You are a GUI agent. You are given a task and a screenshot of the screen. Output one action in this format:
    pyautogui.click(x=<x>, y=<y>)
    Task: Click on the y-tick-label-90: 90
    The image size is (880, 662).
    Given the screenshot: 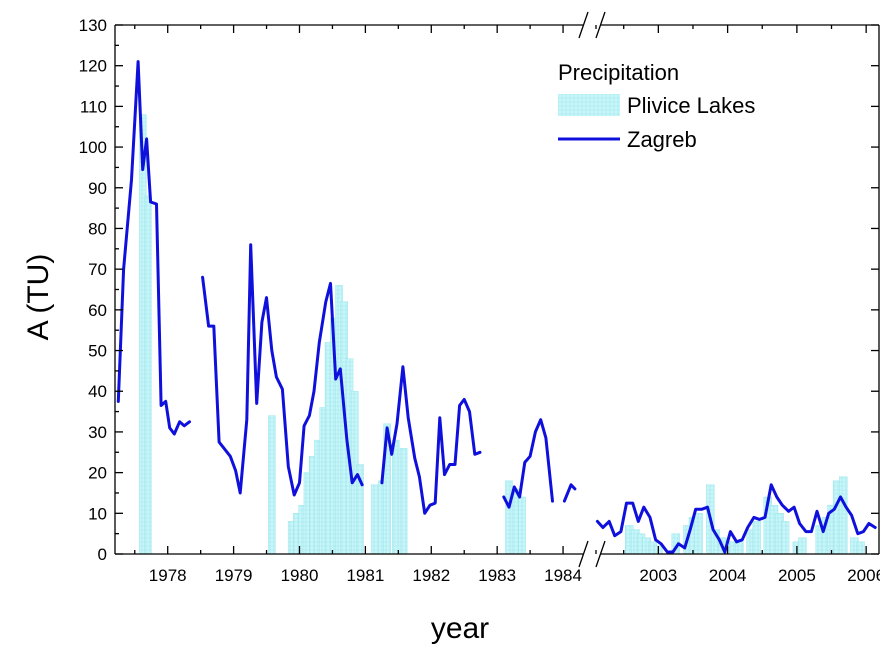 What is the action you would take?
    pyautogui.click(x=97, y=188)
    